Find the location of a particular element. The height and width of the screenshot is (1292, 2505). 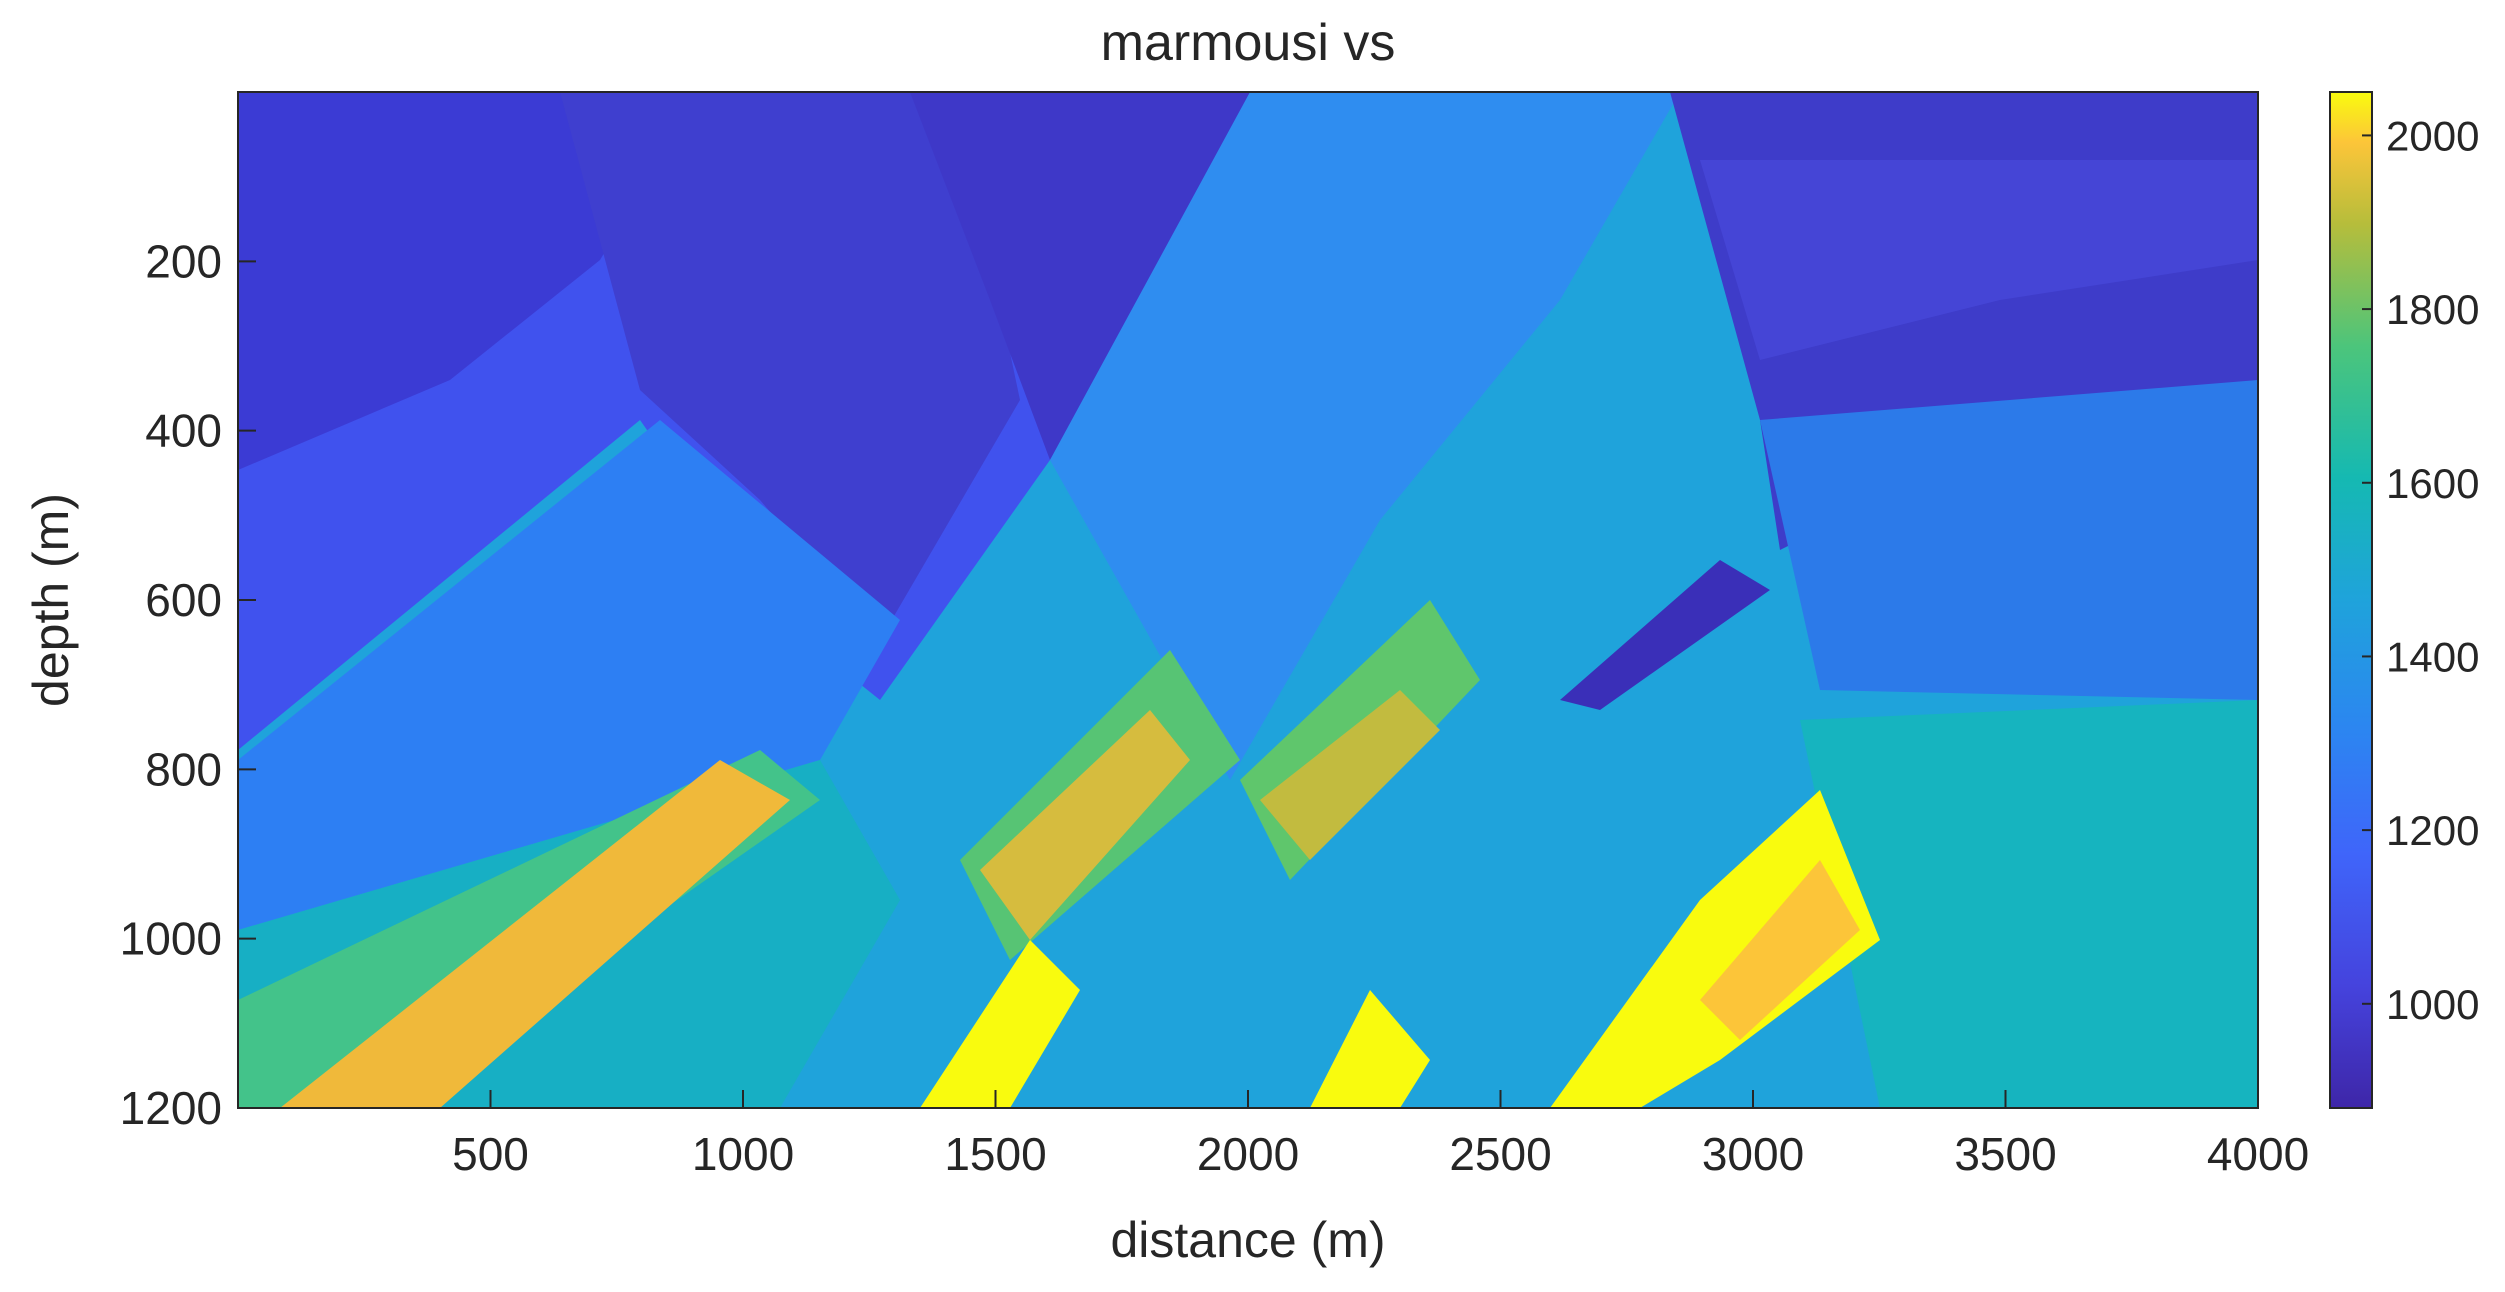

x-tick-label: 2500 is located at coordinates (1500, 1154).